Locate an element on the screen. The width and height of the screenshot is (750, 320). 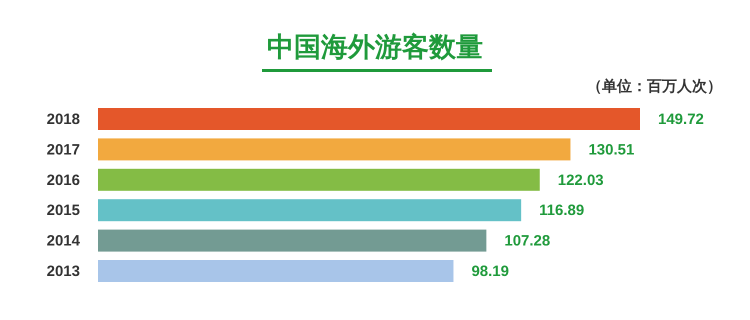
data-label: 130.51 is located at coordinates (611, 149).